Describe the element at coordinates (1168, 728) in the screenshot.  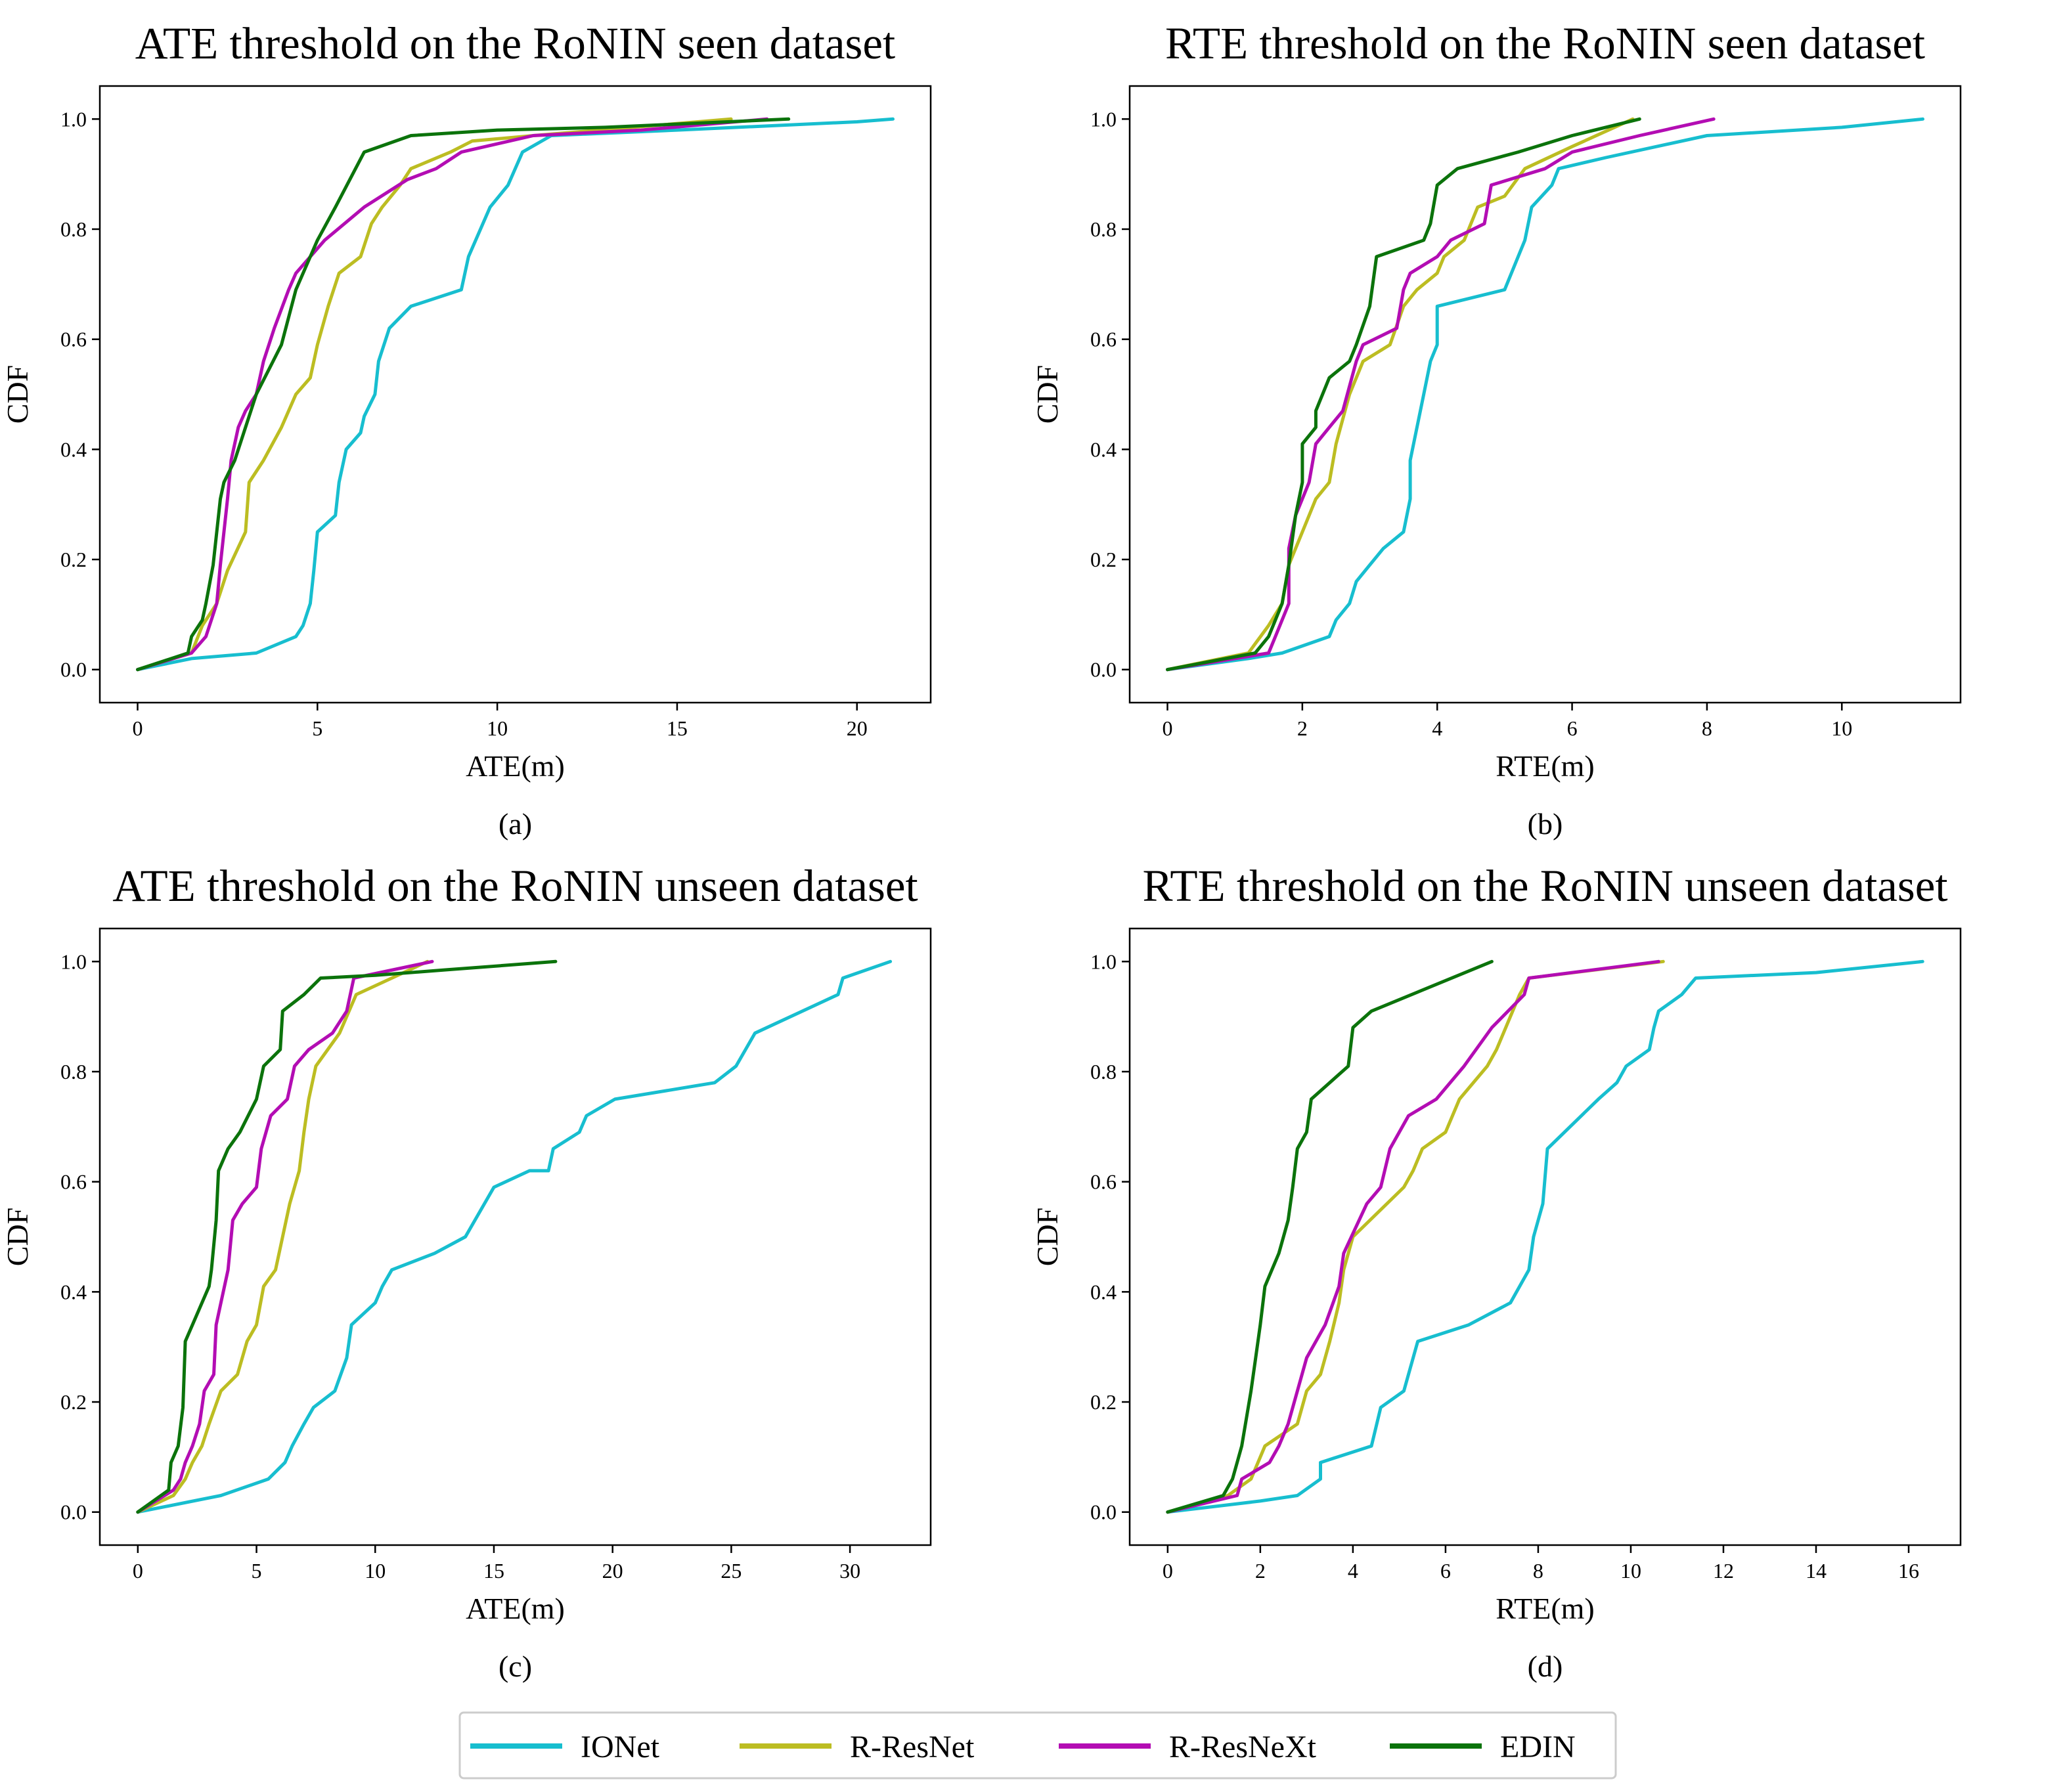
I see `chart-b-xtick-label: 0` at that location.